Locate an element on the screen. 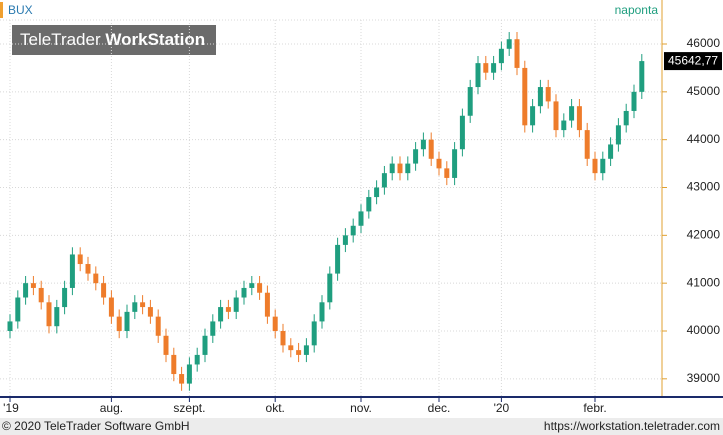 This screenshot has height=435, width=723. logo-text: TeleTrader is located at coordinates (60, 39).